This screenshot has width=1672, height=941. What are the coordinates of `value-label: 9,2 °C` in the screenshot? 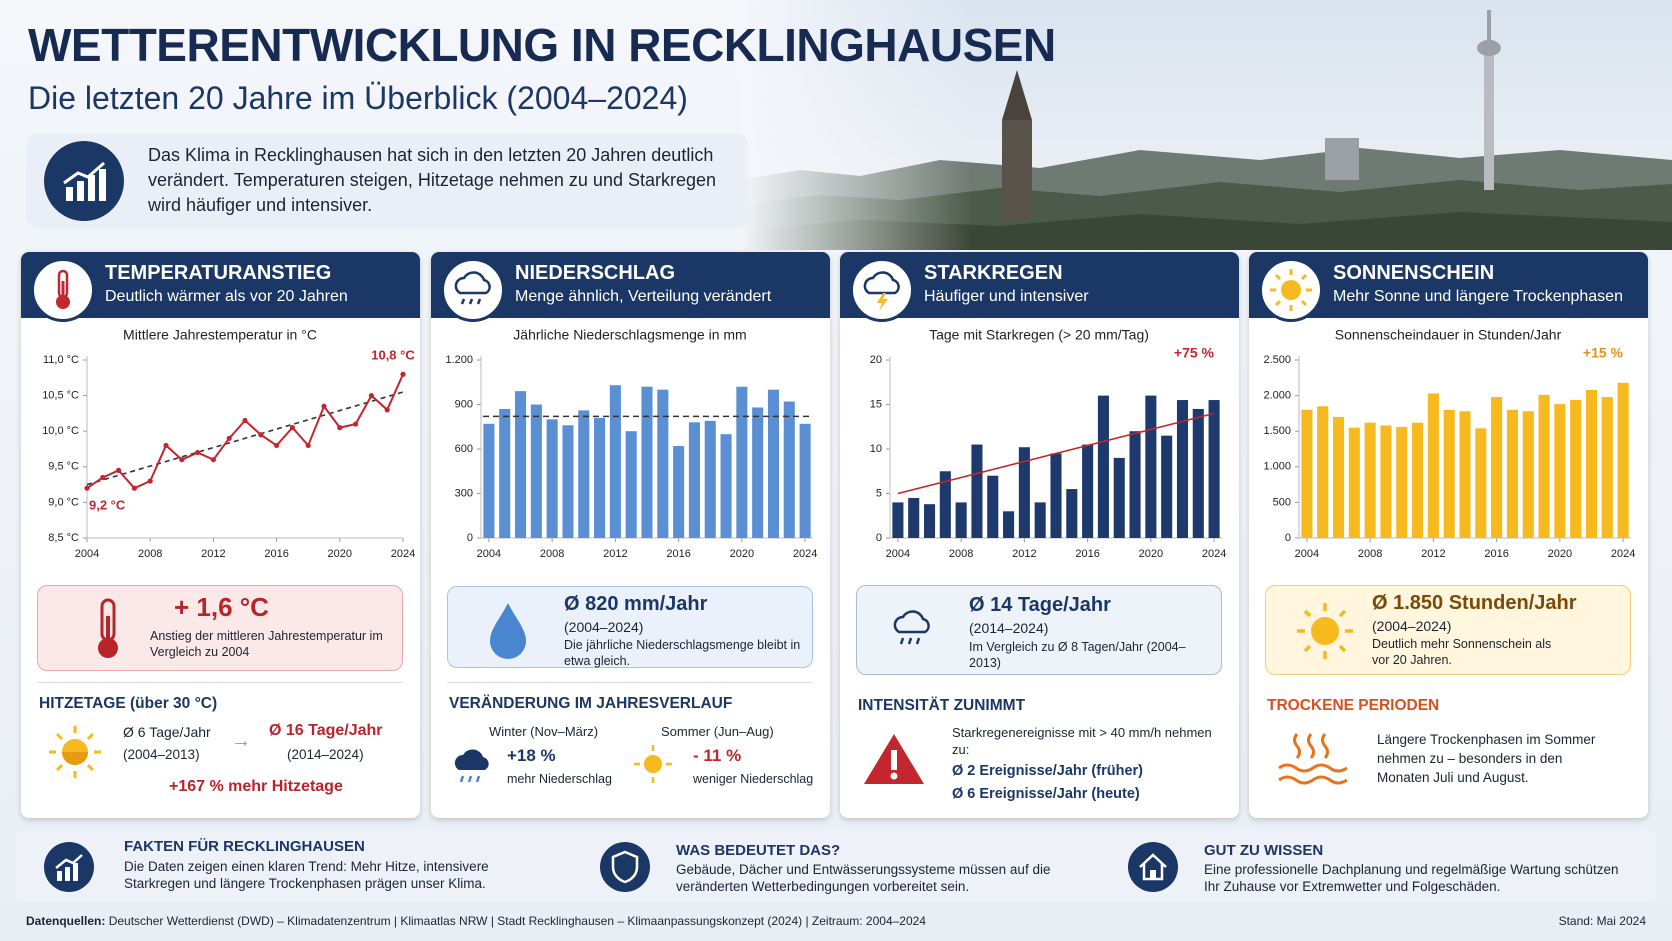 It's located at (107, 505).